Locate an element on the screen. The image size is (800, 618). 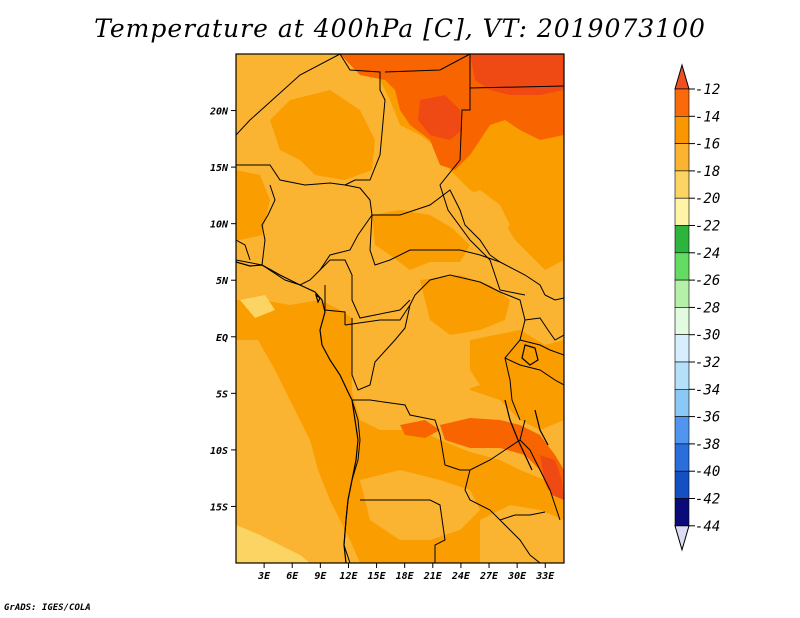
lat-tick-label: 5N is located at coordinates (222, 281).